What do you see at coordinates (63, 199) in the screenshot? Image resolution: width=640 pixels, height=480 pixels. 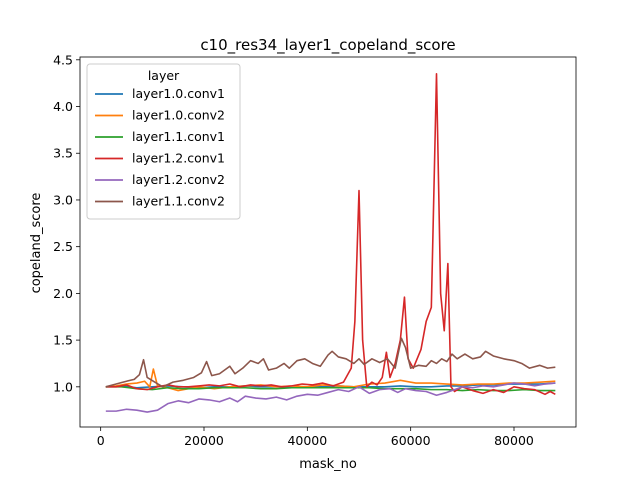 I see `y-tick-label: 3.0` at bounding box center [63, 199].